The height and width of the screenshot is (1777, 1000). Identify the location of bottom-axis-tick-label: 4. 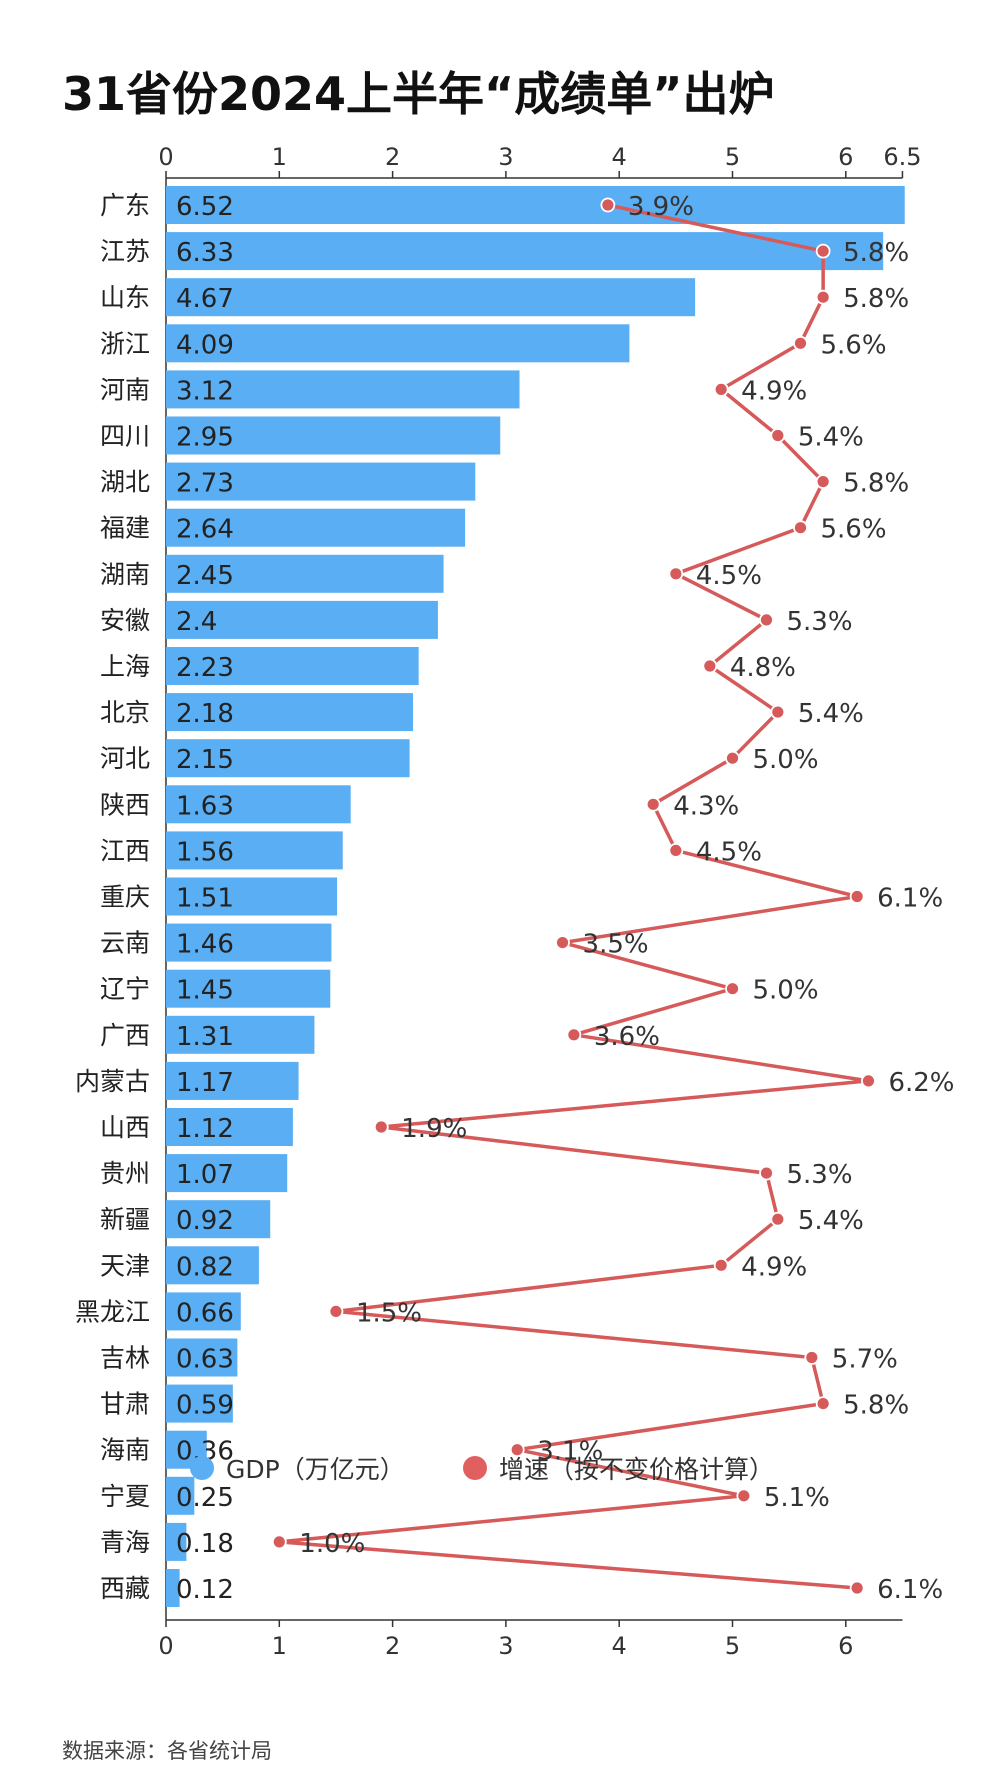
(619, 1646).